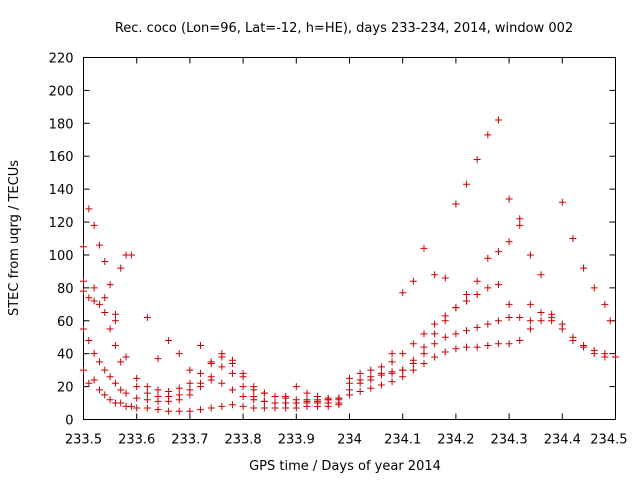 The width and height of the screenshot is (640, 485). I want to click on x-tick-label: 233.9, so click(296, 440).